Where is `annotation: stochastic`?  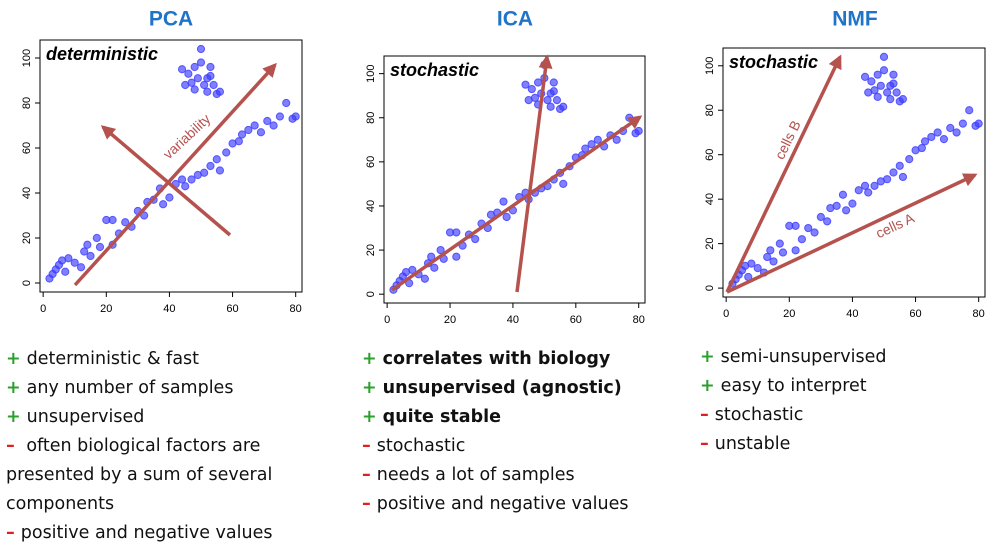 annotation: stochastic is located at coordinates (773, 62).